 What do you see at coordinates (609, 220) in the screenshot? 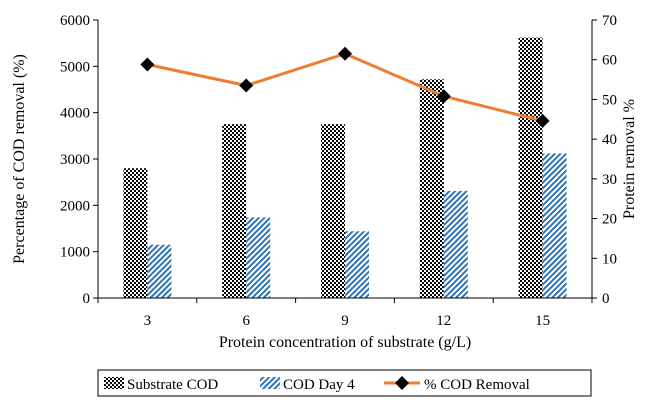
I see `y-tick-label-right: 20` at bounding box center [609, 220].